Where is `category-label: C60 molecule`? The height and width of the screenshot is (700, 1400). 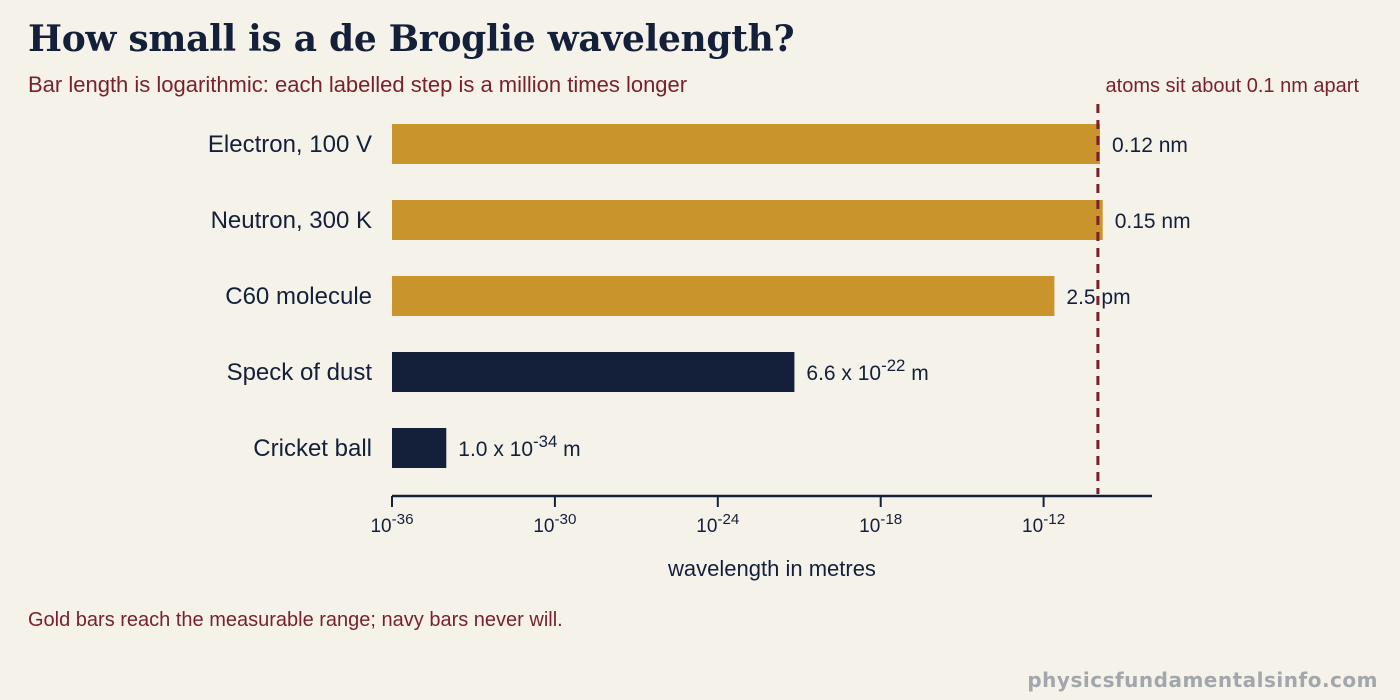
category-label: C60 molecule is located at coordinates (298, 296).